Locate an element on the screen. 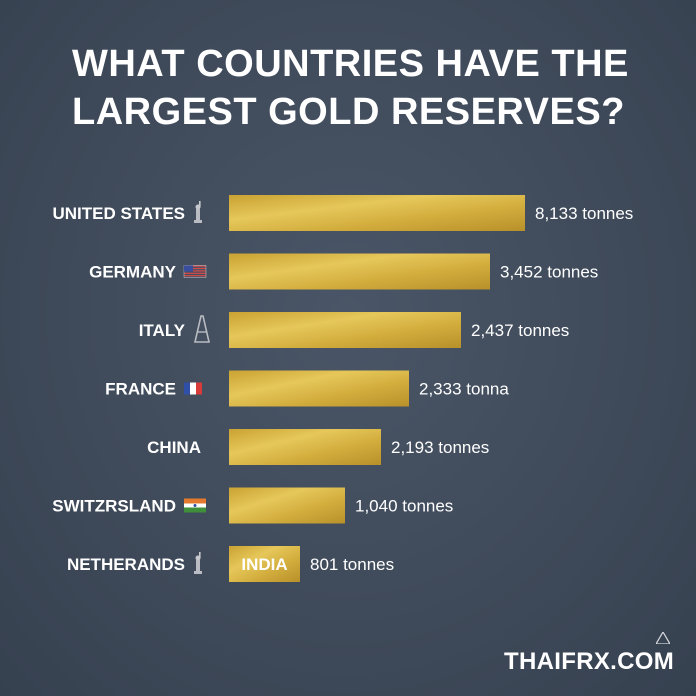 This screenshot has width=696, height=696. watermark-mark-icon is located at coordinates (663, 638).